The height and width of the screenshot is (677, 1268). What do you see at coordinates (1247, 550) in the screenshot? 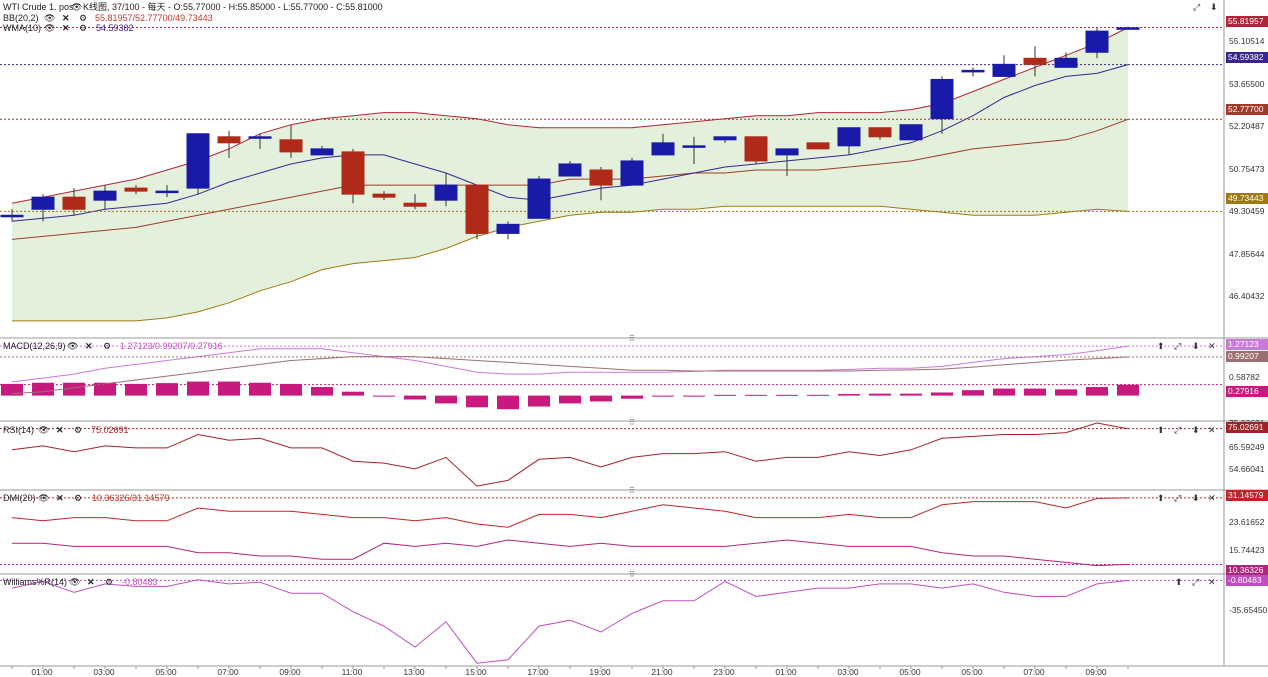
I see `dmi-tick: 15.74423` at bounding box center [1247, 550].